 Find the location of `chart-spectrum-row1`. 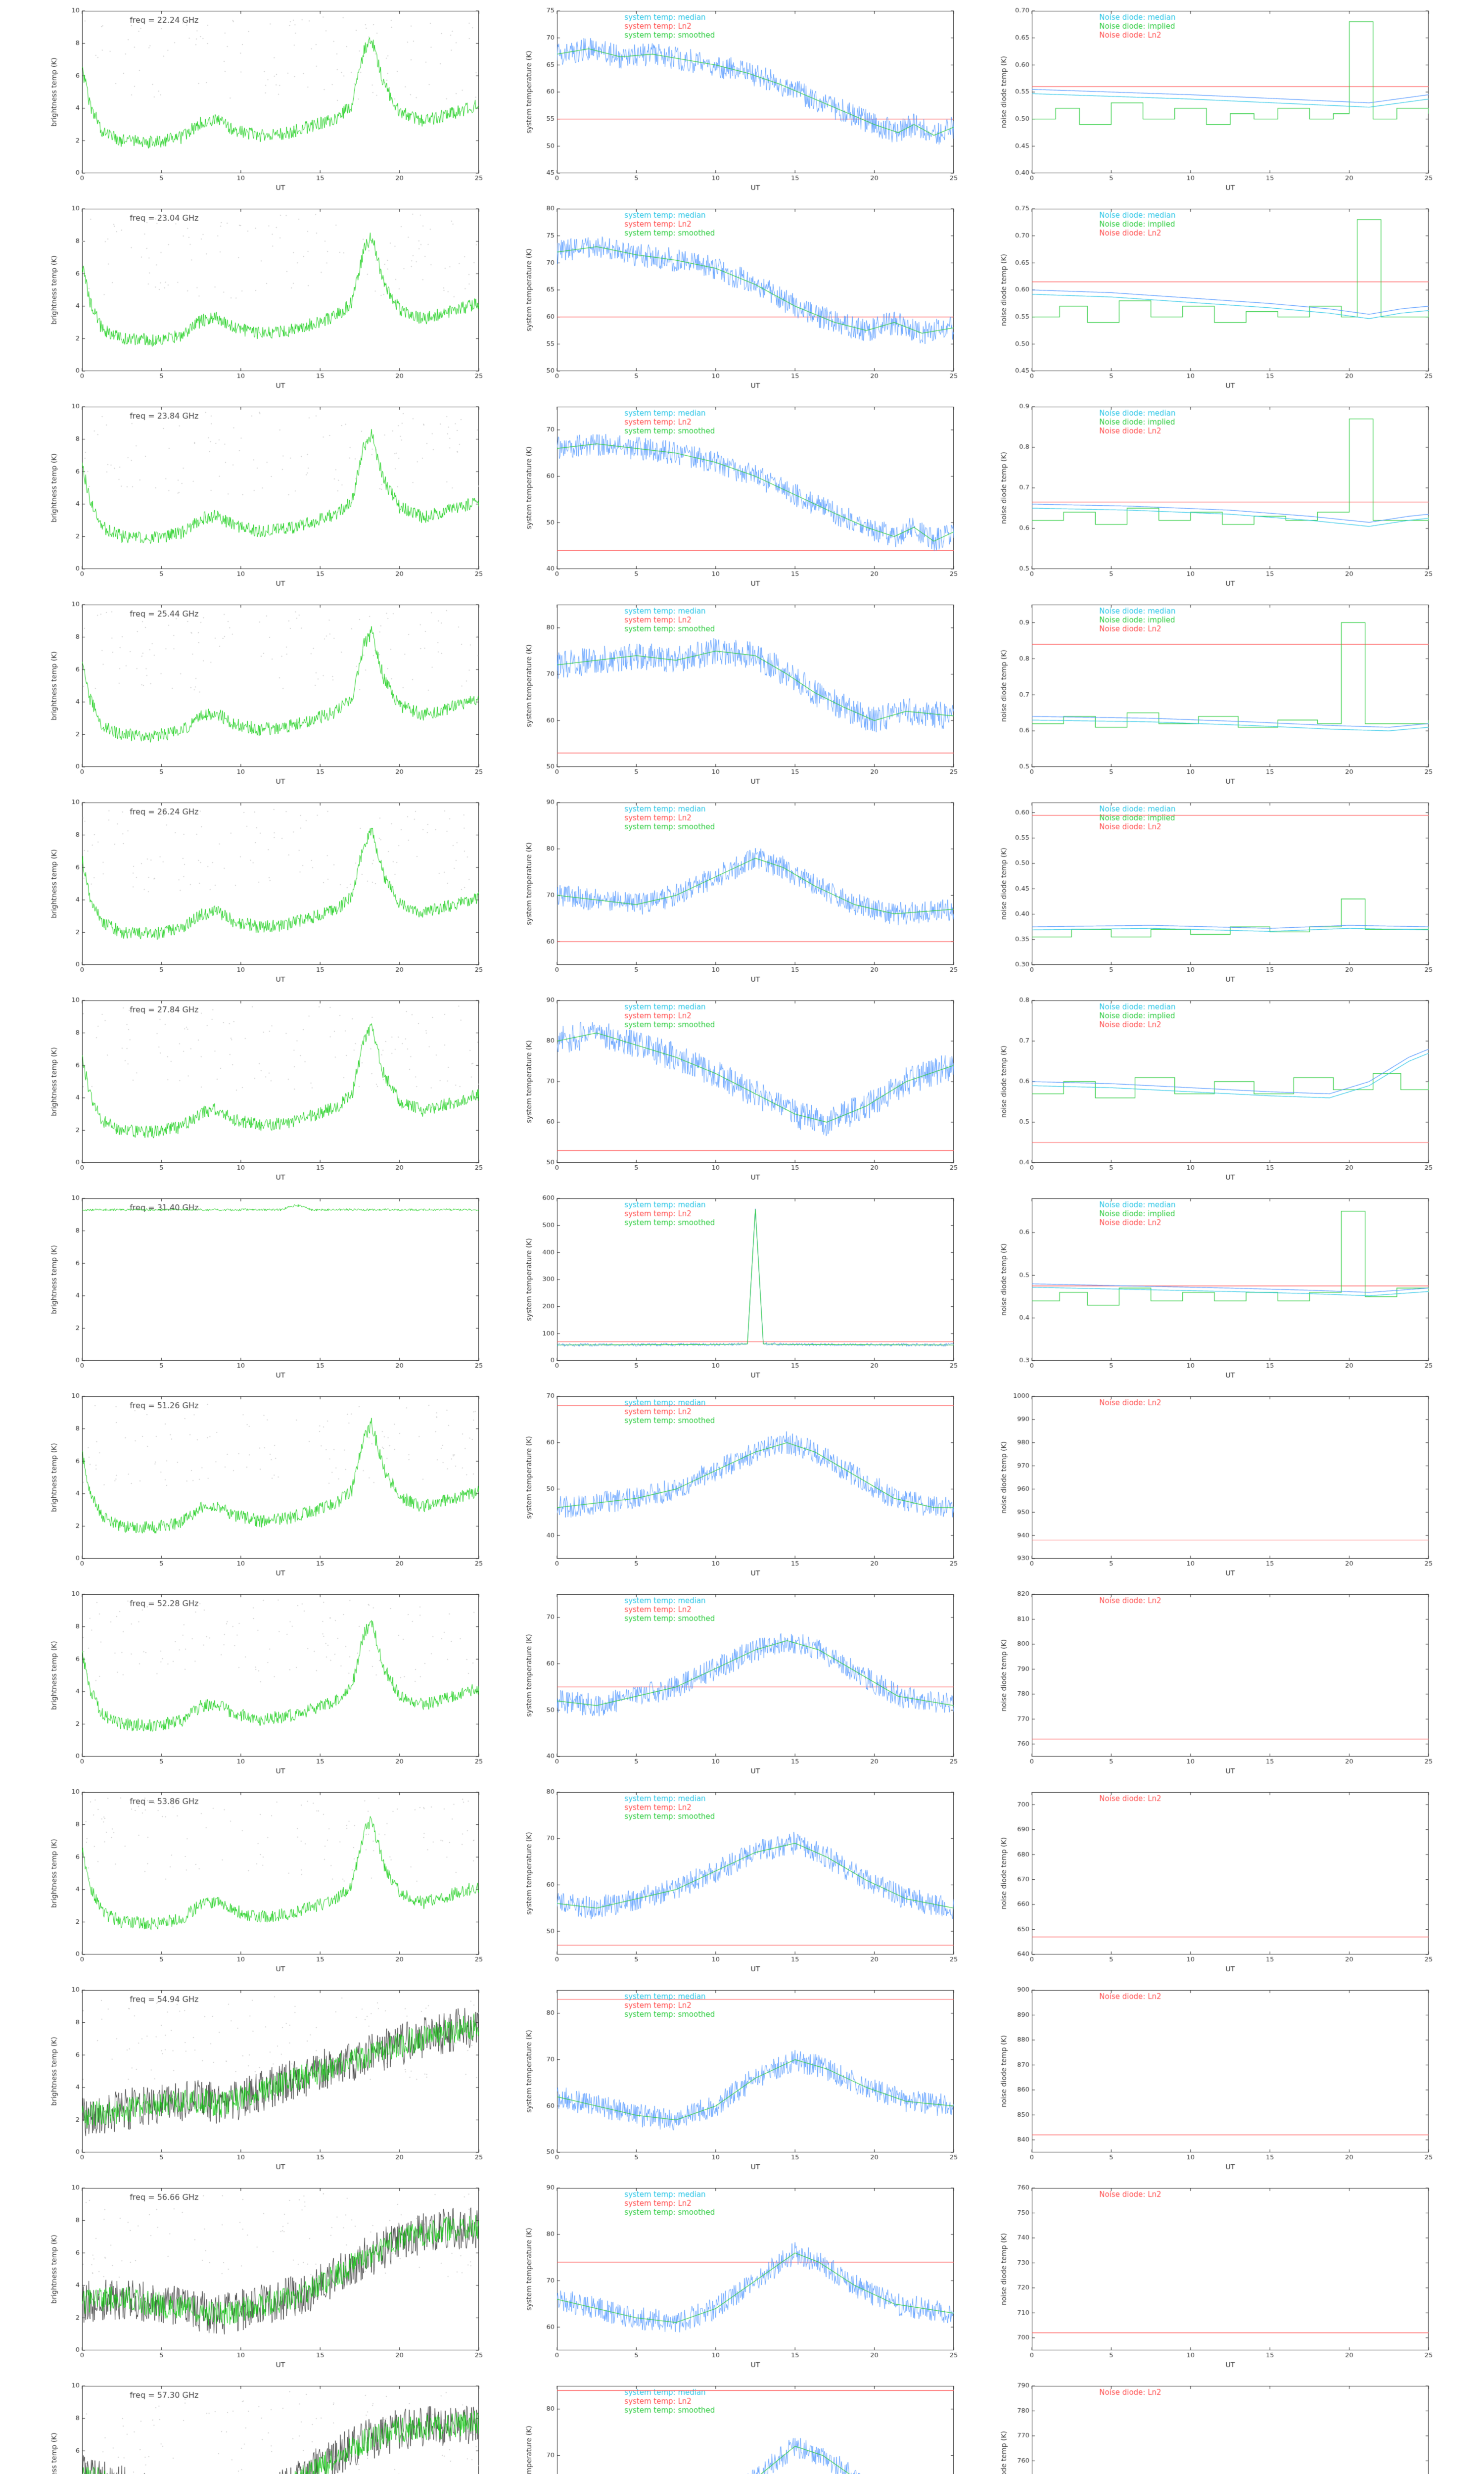

chart-spectrum-row1 is located at coordinates (267, 99).